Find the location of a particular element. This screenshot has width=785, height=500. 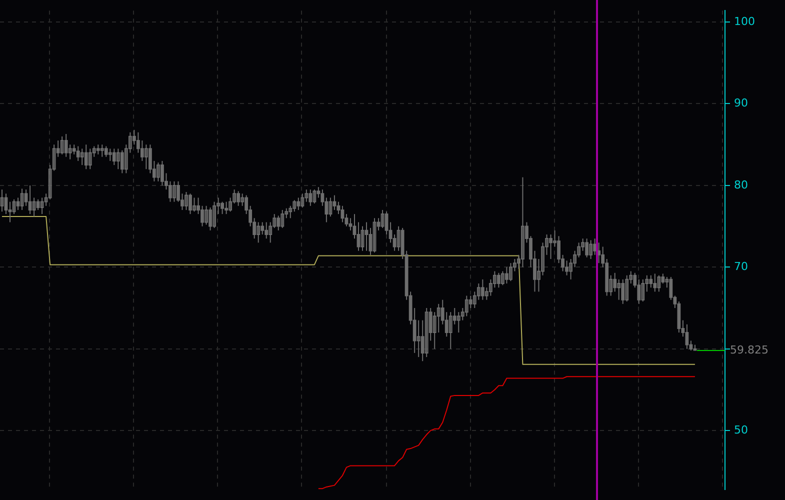

y-tick-label: 80 is located at coordinates (741, 185).